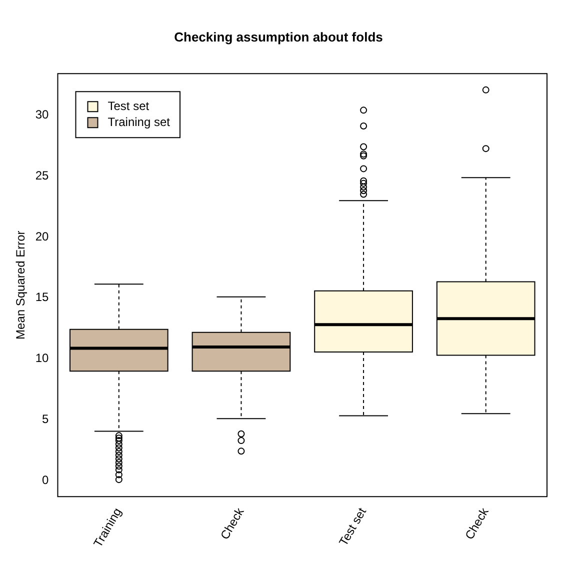  I want to click on x-tick-label: Test set, so click(353, 526).